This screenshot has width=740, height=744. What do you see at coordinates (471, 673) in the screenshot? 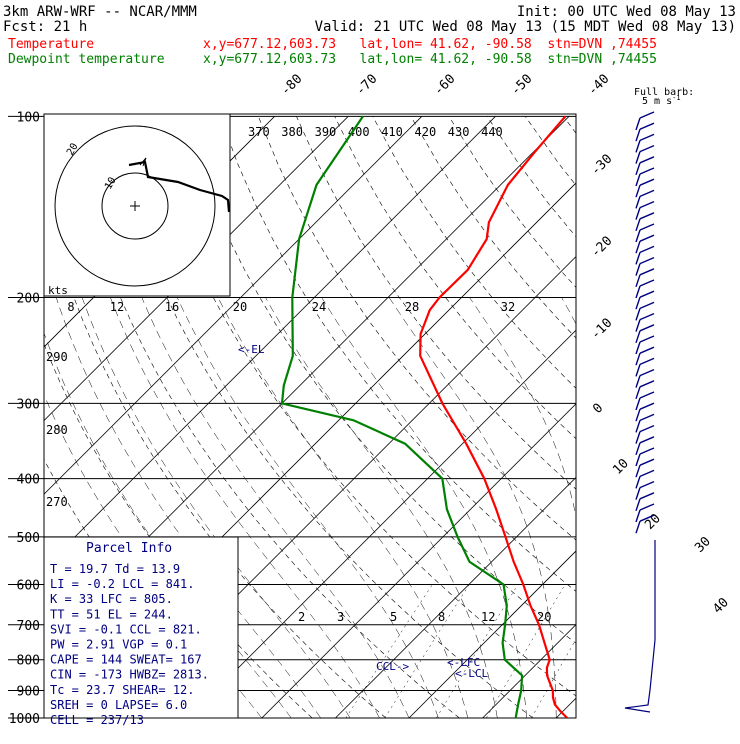
I see `lcl-marker: <-LCL` at bounding box center [471, 673].